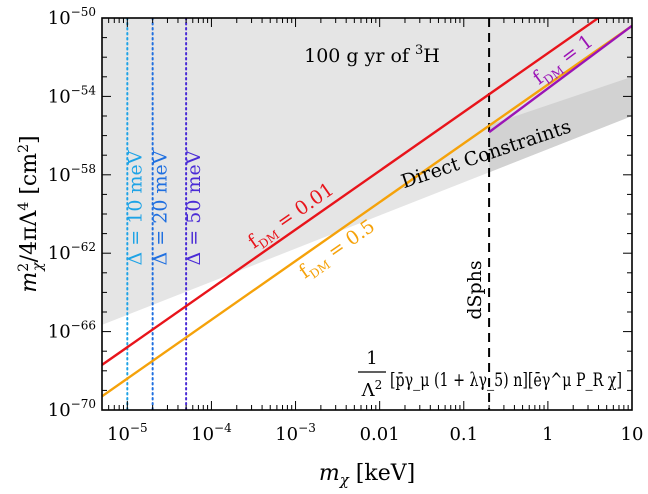 The height and width of the screenshot is (494, 648). What do you see at coordinates (372, 55) in the screenshot?
I see `region-label-tritium: 100 g yr of 3H` at bounding box center [372, 55].